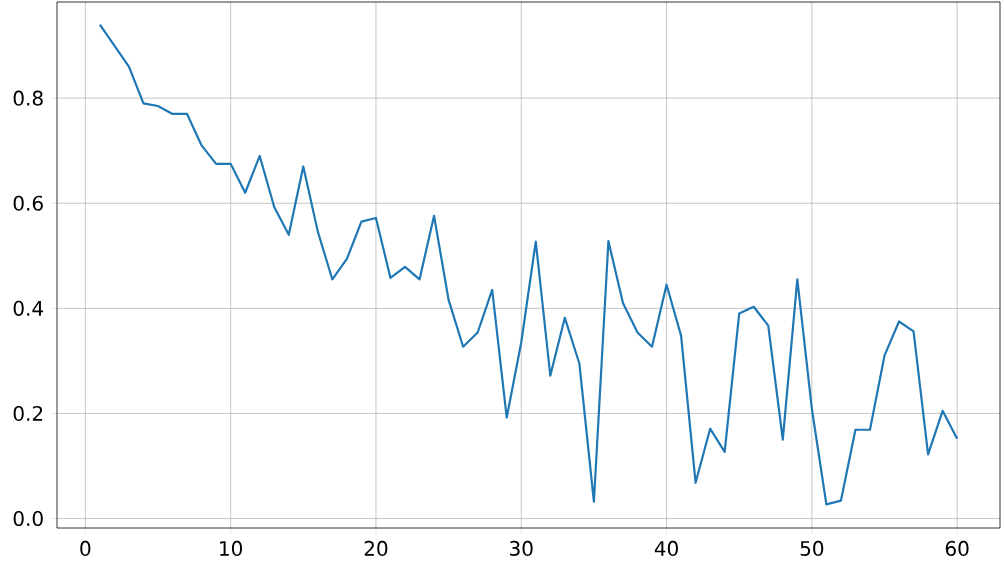  What do you see at coordinates (812, 548) in the screenshot?
I see `x-tick-label: 50` at bounding box center [812, 548].